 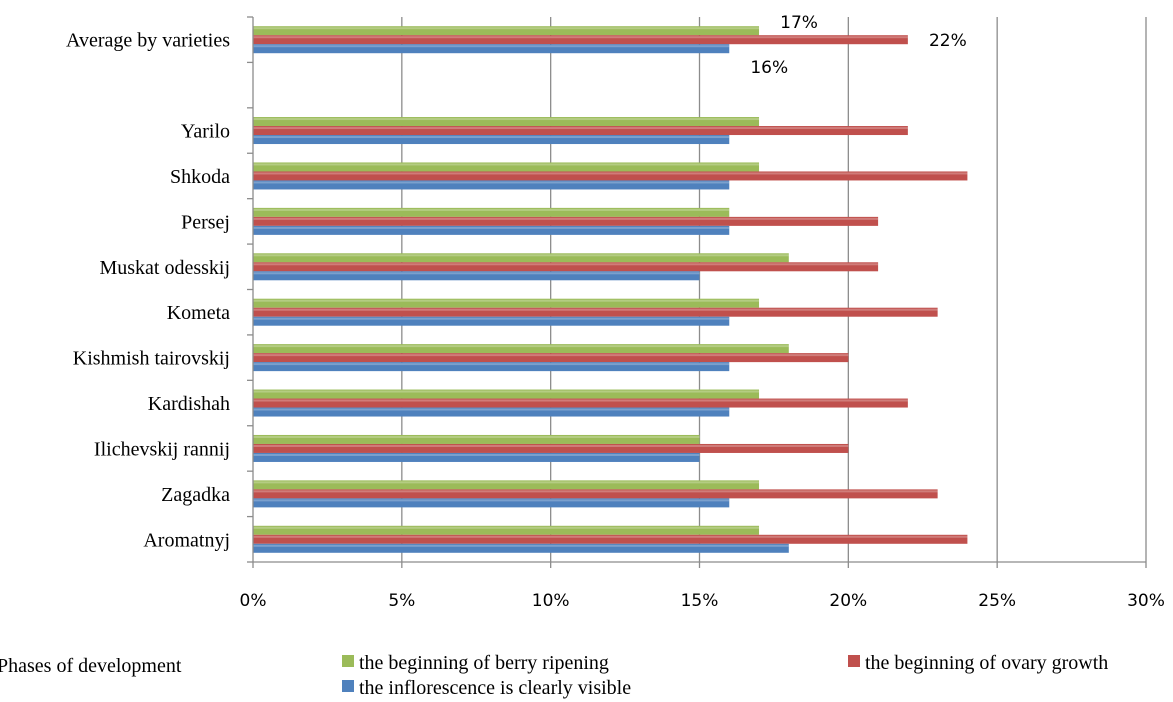 I want to click on data-label: 16%, so click(x=769, y=68).